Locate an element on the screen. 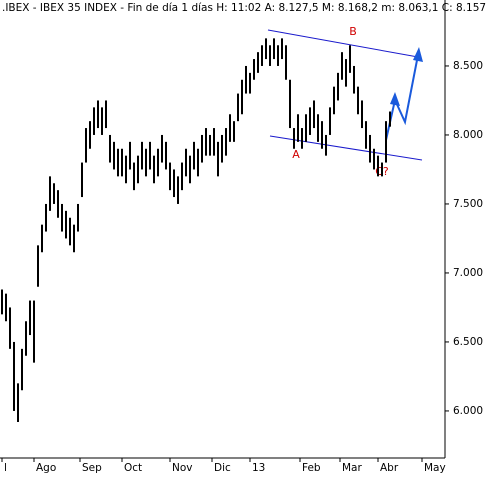 The height and width of the screenshot is (477, 494). x-tick-label: Ago is located at coordinates (46, 468).